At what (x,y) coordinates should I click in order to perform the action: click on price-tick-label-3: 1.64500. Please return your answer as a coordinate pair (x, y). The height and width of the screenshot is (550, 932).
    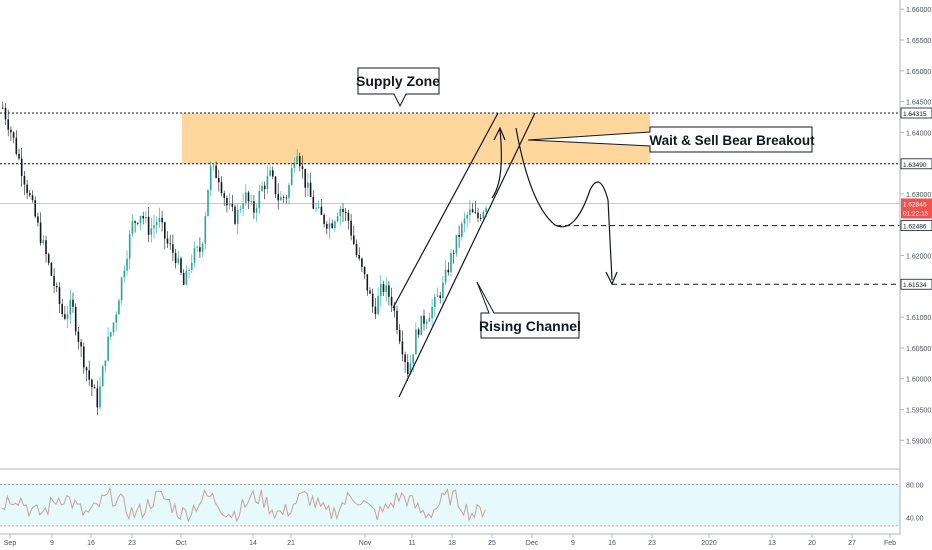
    Looking at the image, I should click on (918, 103).